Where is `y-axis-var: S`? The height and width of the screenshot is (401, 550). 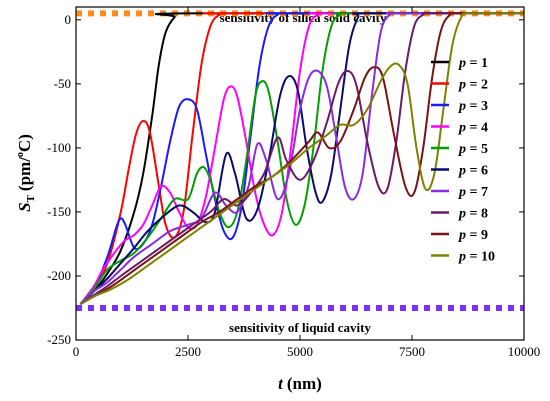 y-axis-var: S is located at coordinates (24, 206).